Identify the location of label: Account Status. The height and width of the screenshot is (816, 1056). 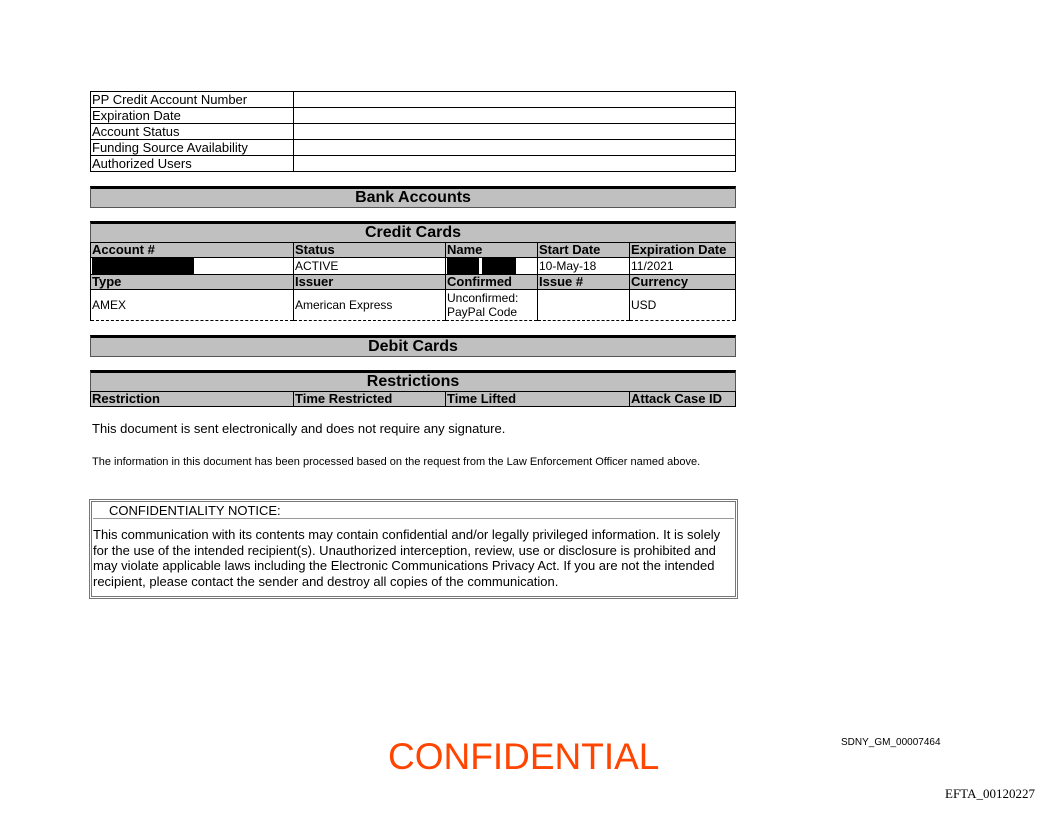
(192, 131).